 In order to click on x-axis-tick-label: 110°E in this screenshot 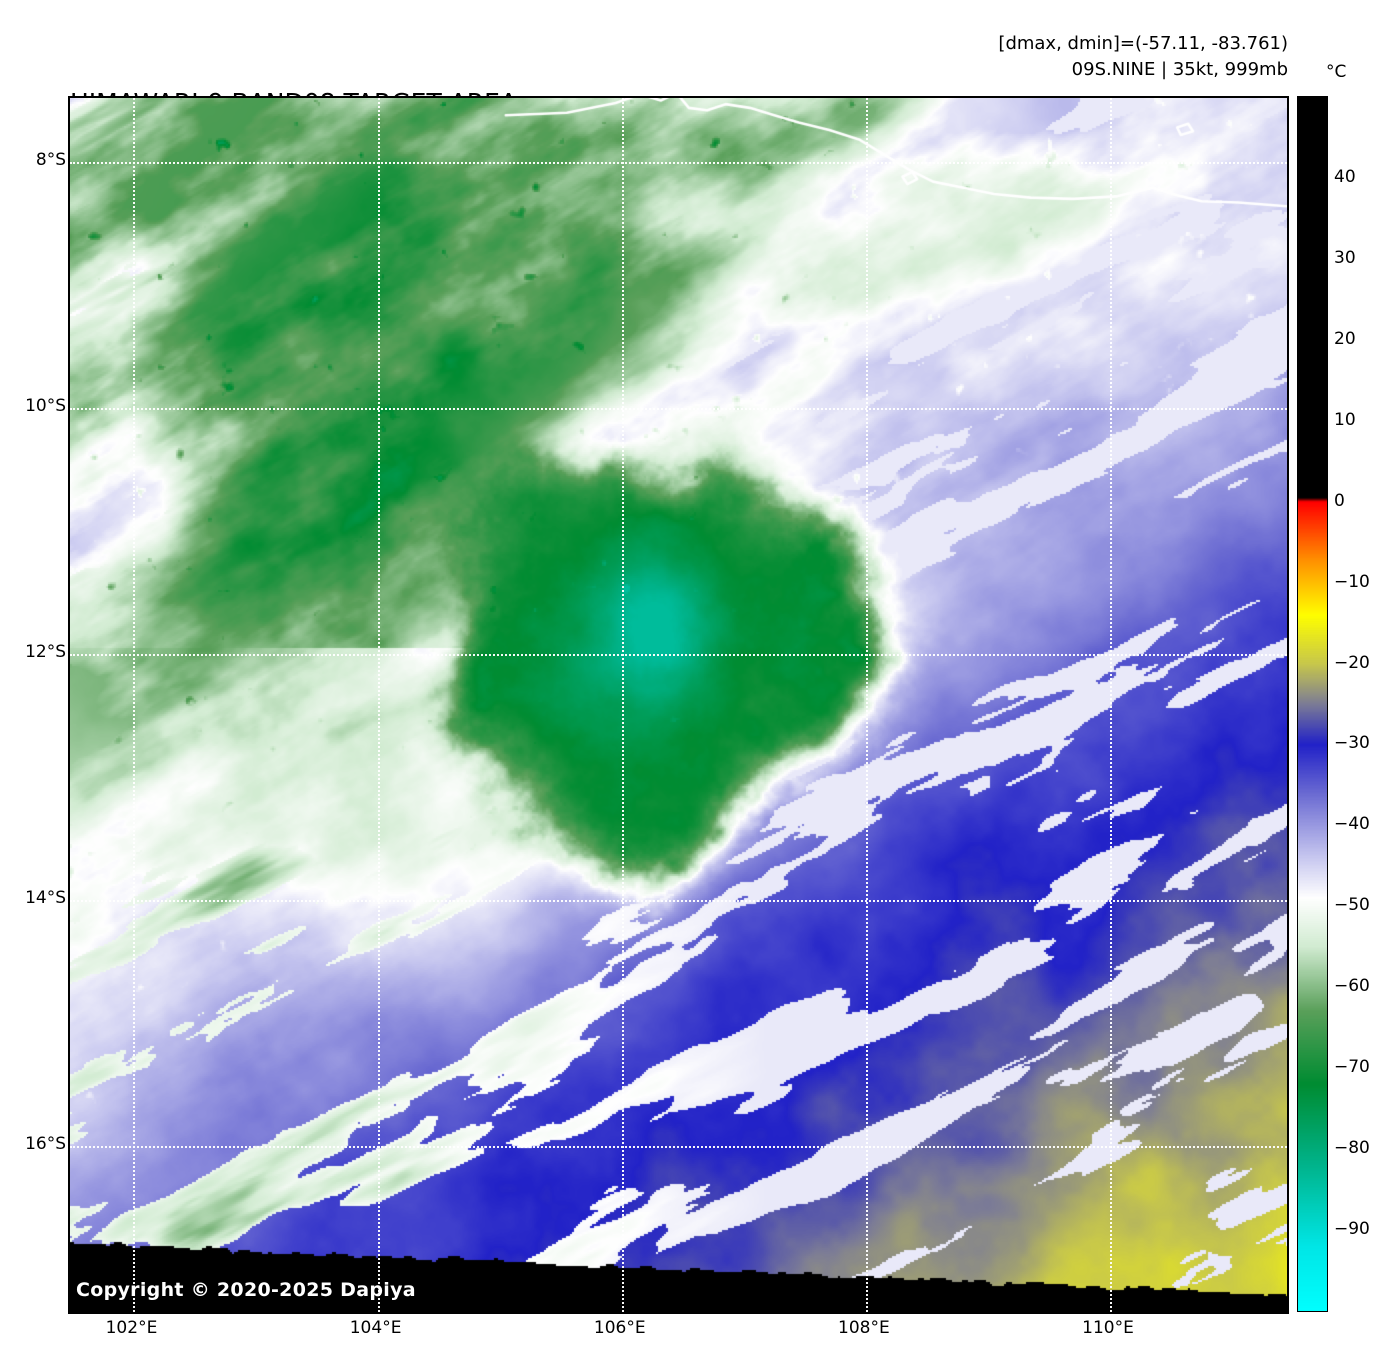, I will do `click(1108, 1328)`.